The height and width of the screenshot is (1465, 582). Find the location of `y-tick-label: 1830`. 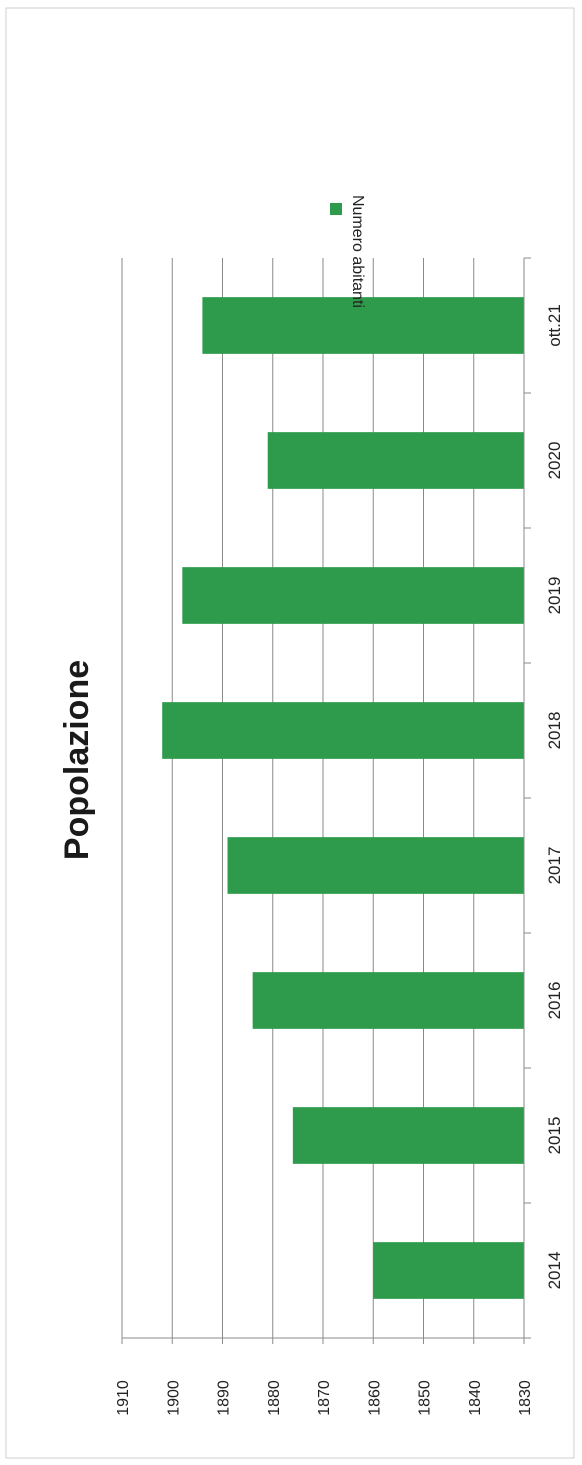

y-tick-label: 1830 is located at coordinates (525, 1398).